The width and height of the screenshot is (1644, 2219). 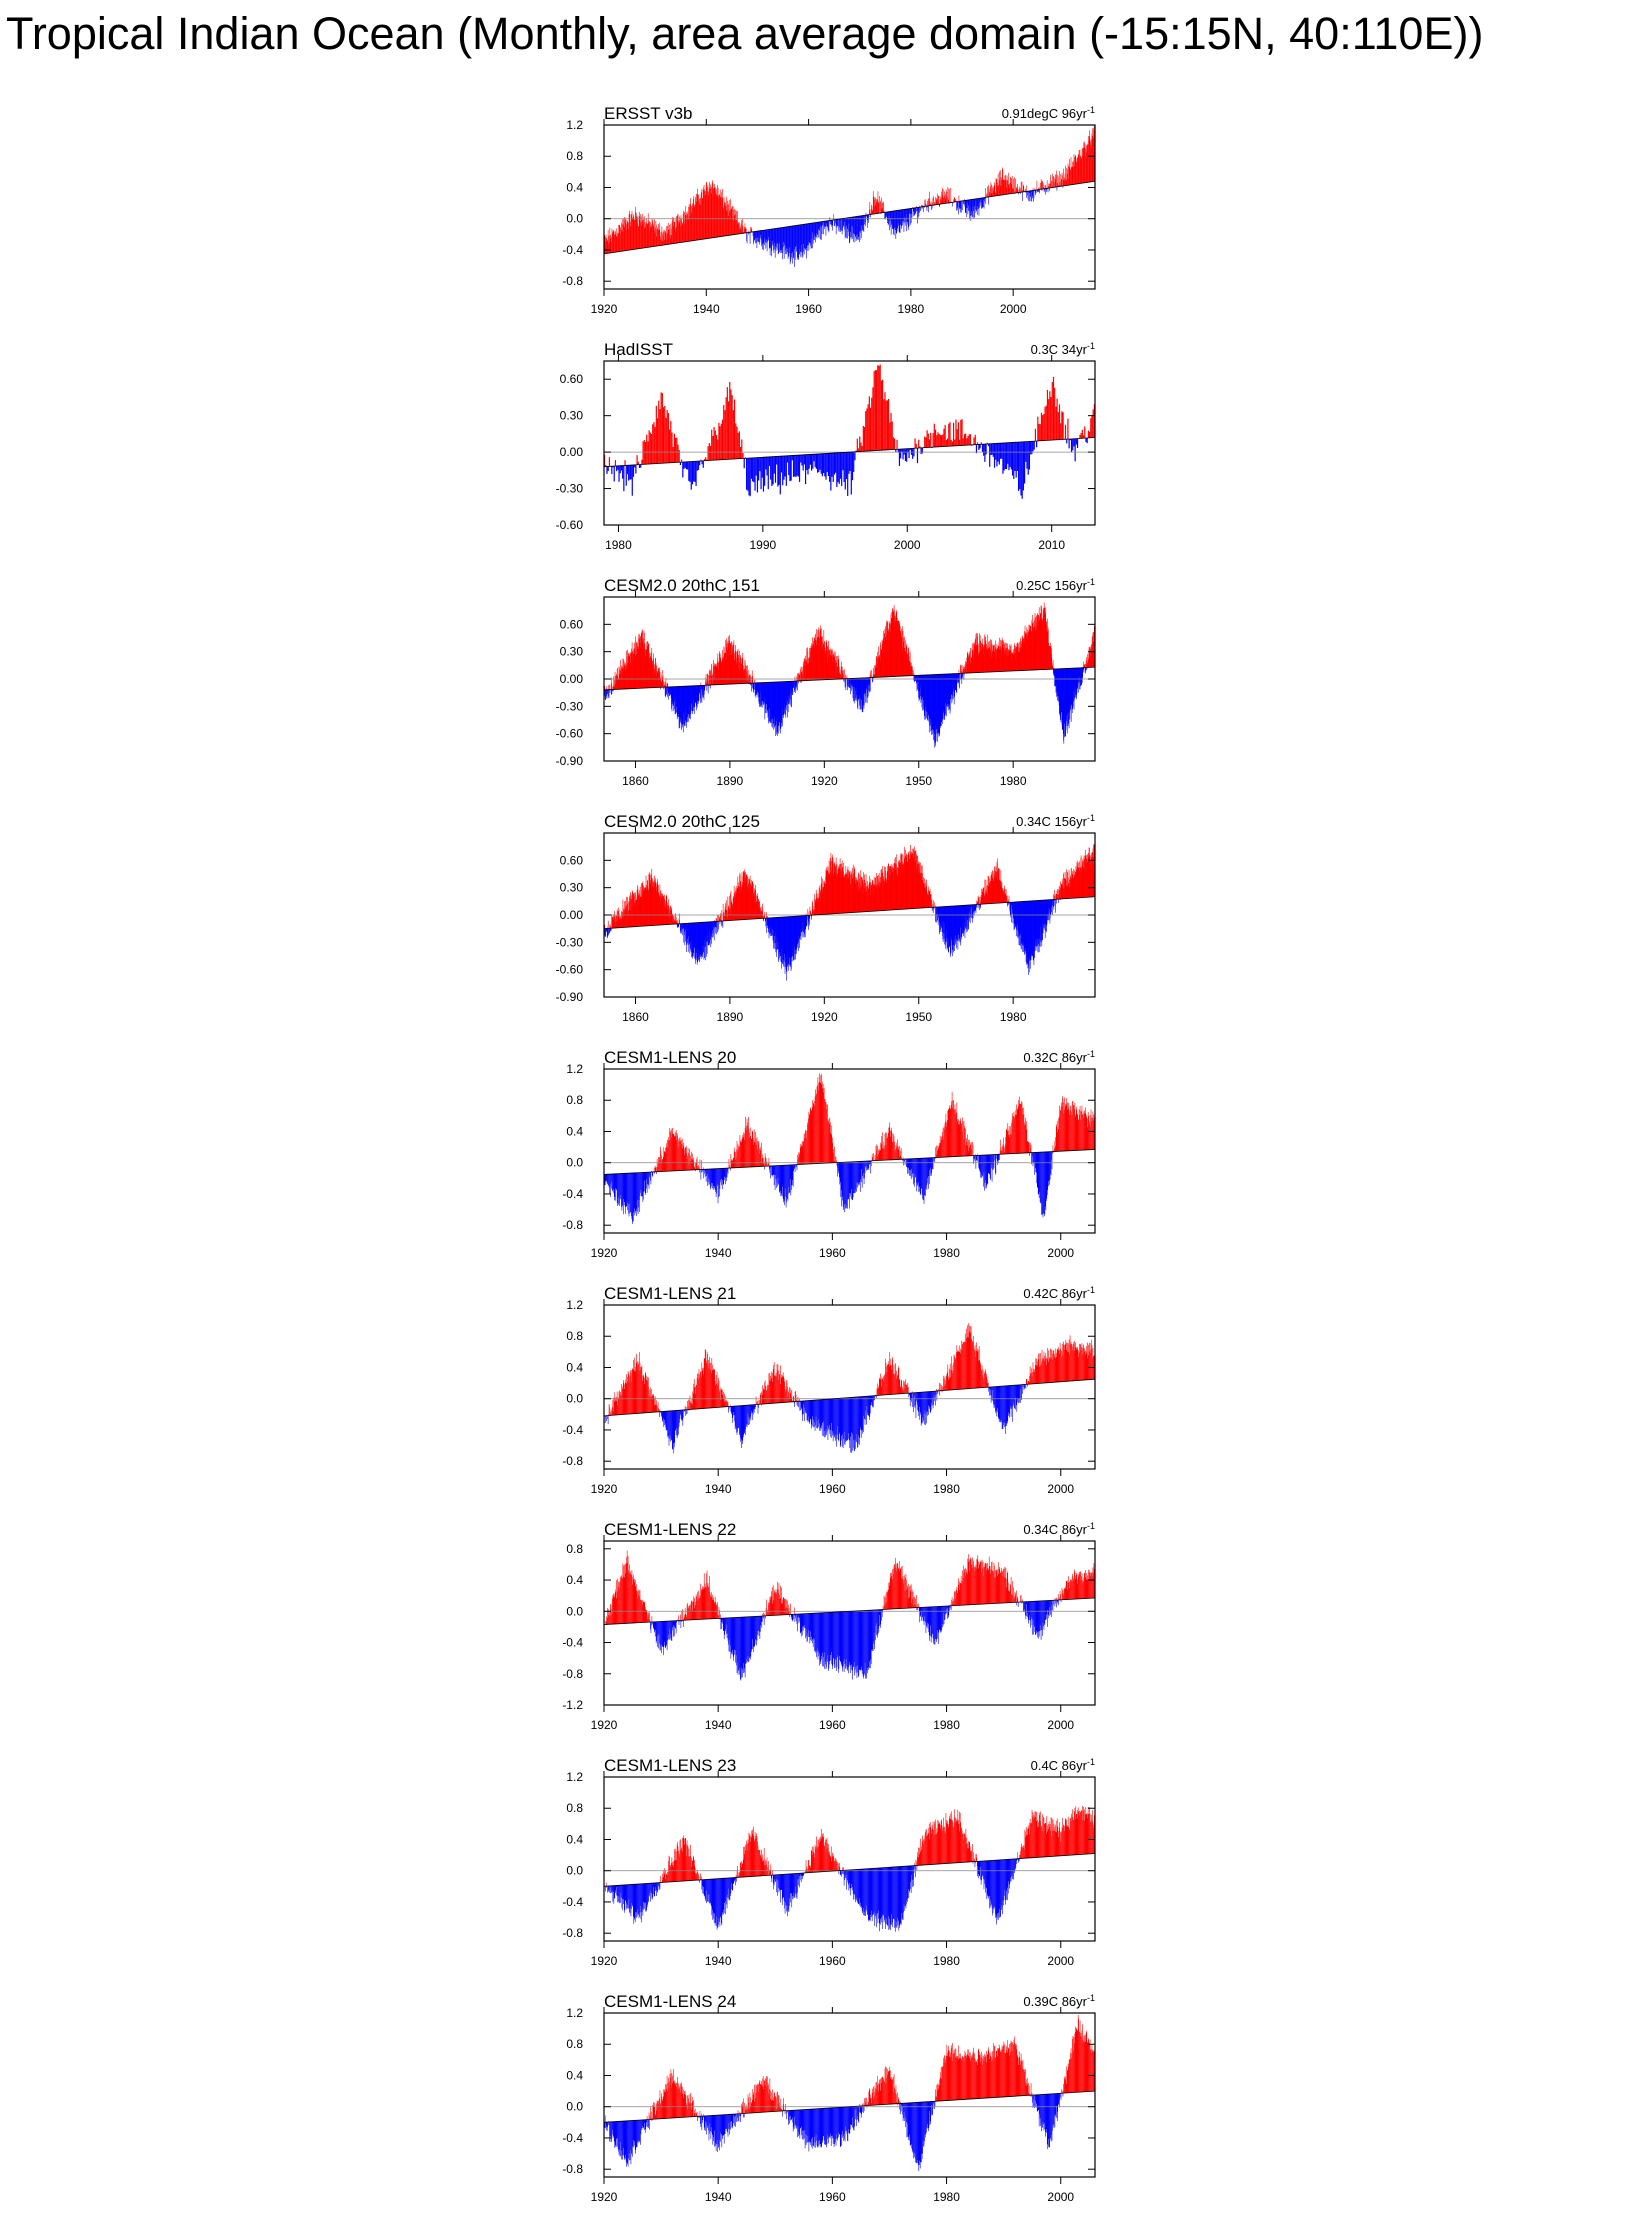 What do you see at coordinates (918, 781) in the screenshot?
I see `x-tick-label: 1950` at bounding box center [918, 781].